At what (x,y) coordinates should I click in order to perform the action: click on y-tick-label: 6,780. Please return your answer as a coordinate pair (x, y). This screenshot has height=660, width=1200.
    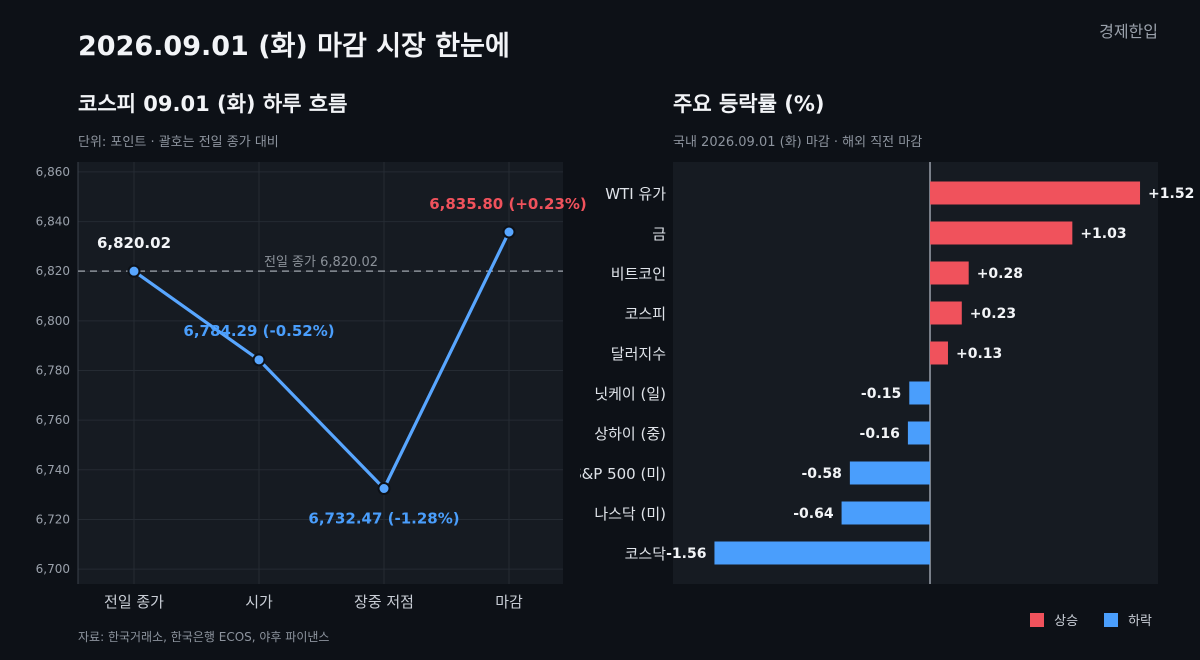
    Looking at the image, I should click on (53, 371).